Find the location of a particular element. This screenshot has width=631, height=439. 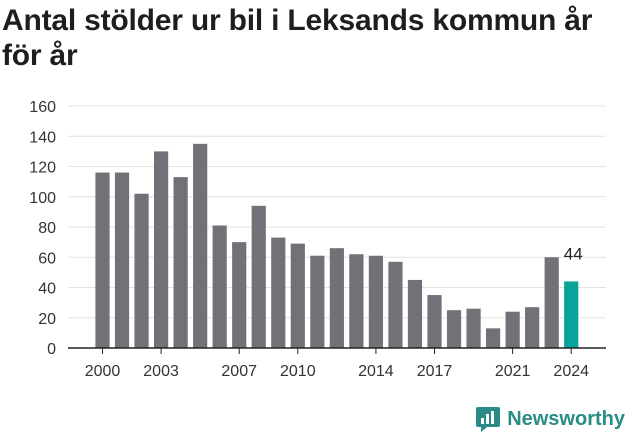

brand-name: Newsworthy is located at coordinates (566, 418).